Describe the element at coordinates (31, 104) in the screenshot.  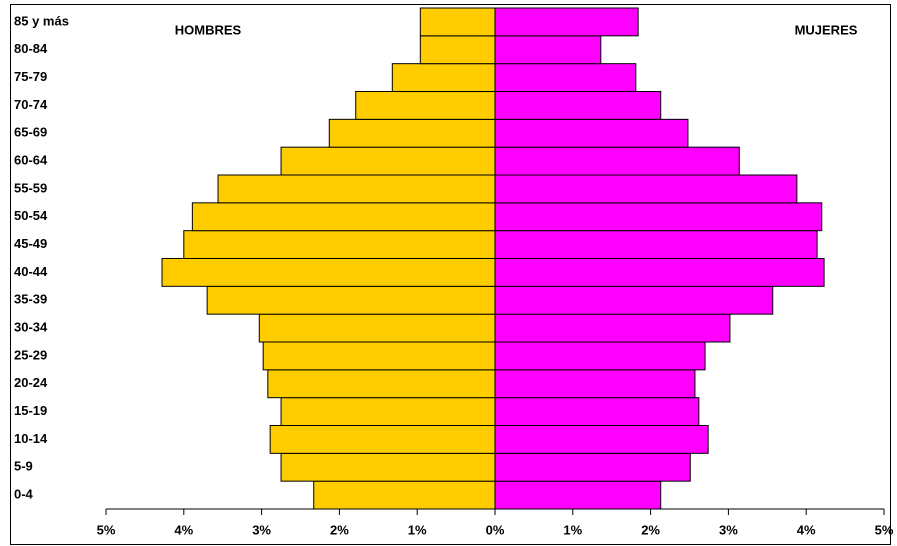
I see `y-tick-label: 70-74` at that location.